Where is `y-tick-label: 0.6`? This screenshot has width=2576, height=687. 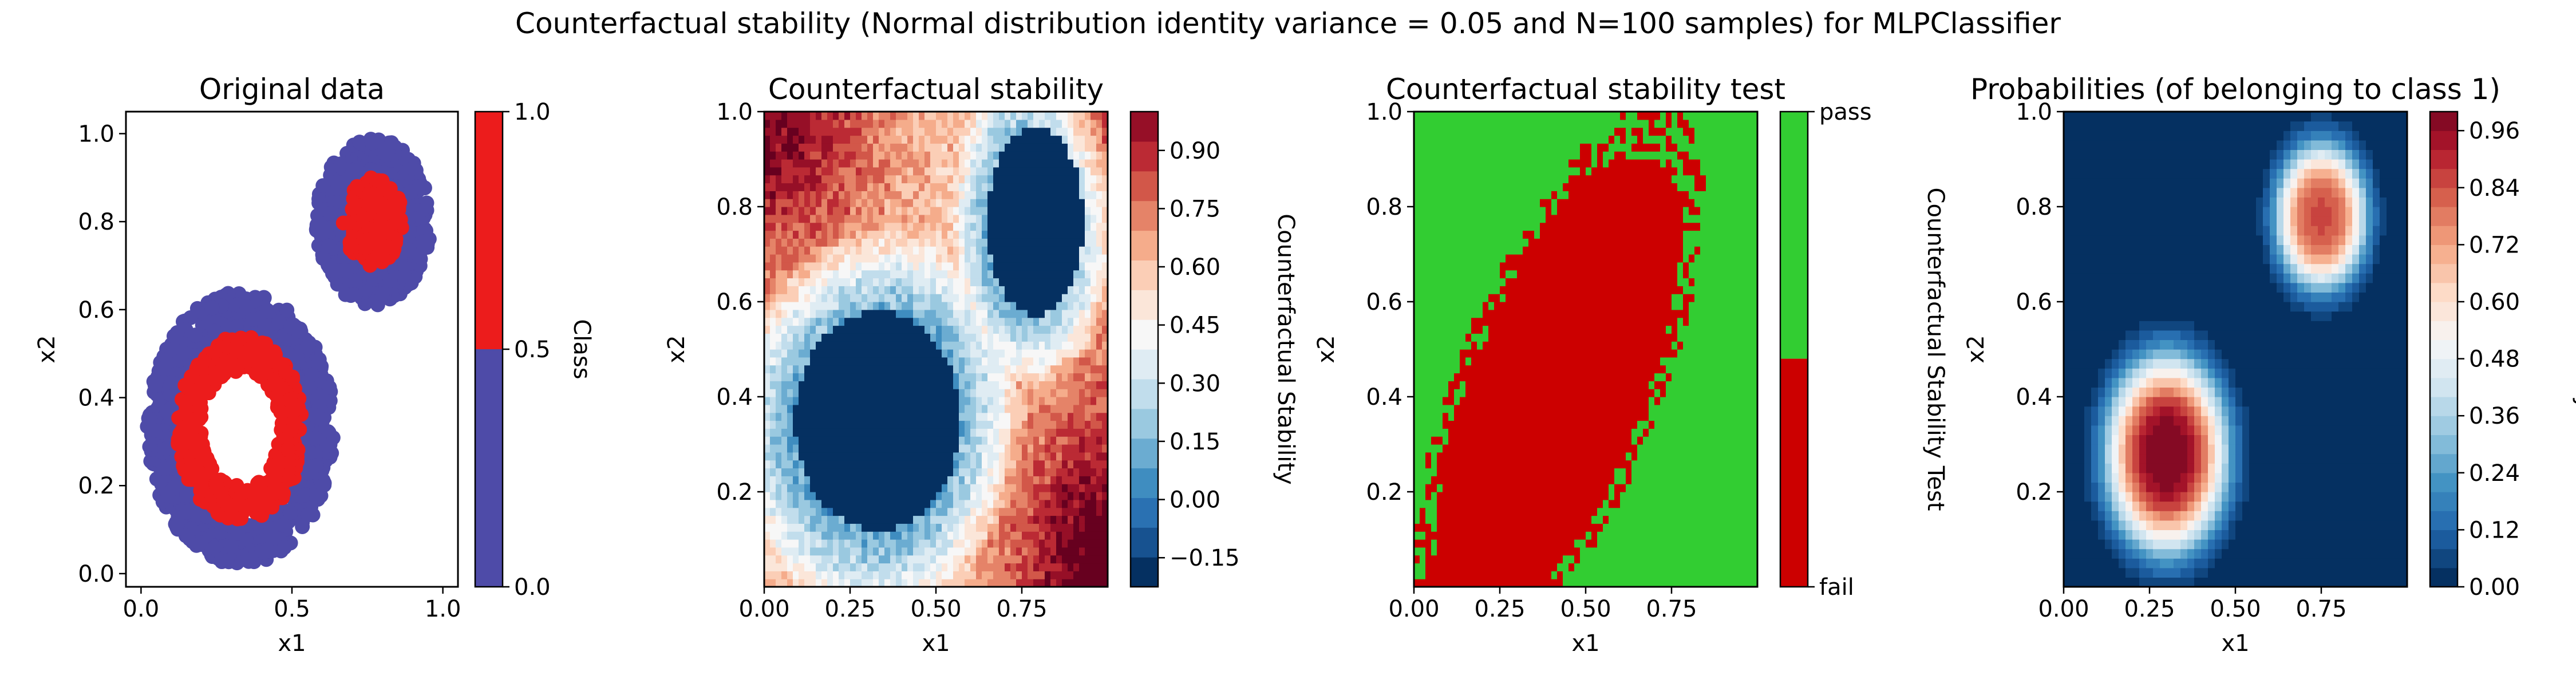 y-tick-label: 0.6 is located at coordinates (96, 310).